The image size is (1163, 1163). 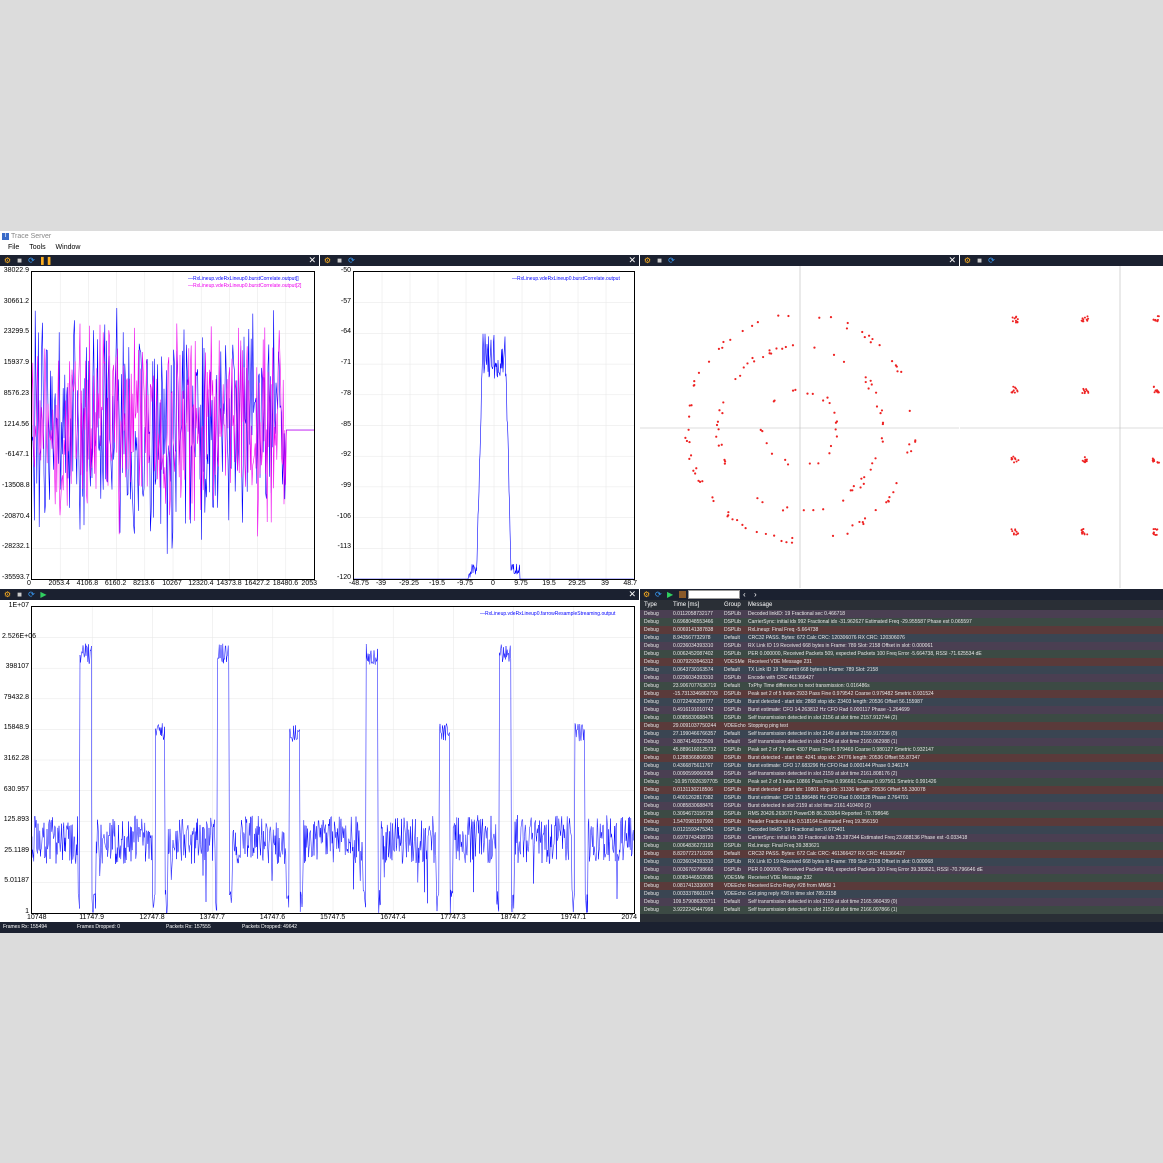 I want to click on col-time: Time [ms], so click(x=686, y=605).